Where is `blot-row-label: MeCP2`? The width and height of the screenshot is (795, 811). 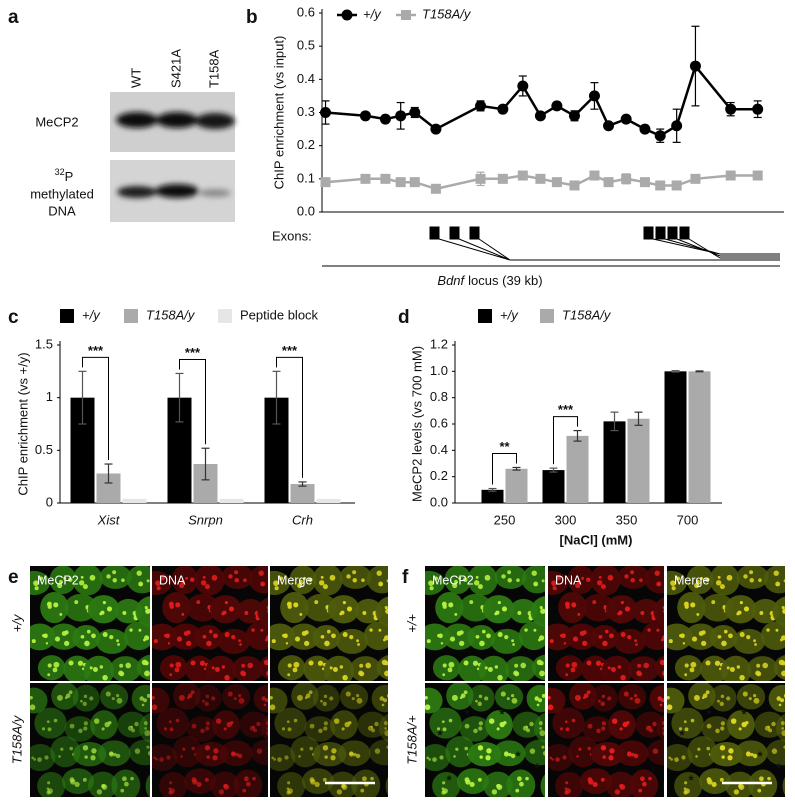
blot-row-label: MeCP2 is located at coordinates (56, 121).